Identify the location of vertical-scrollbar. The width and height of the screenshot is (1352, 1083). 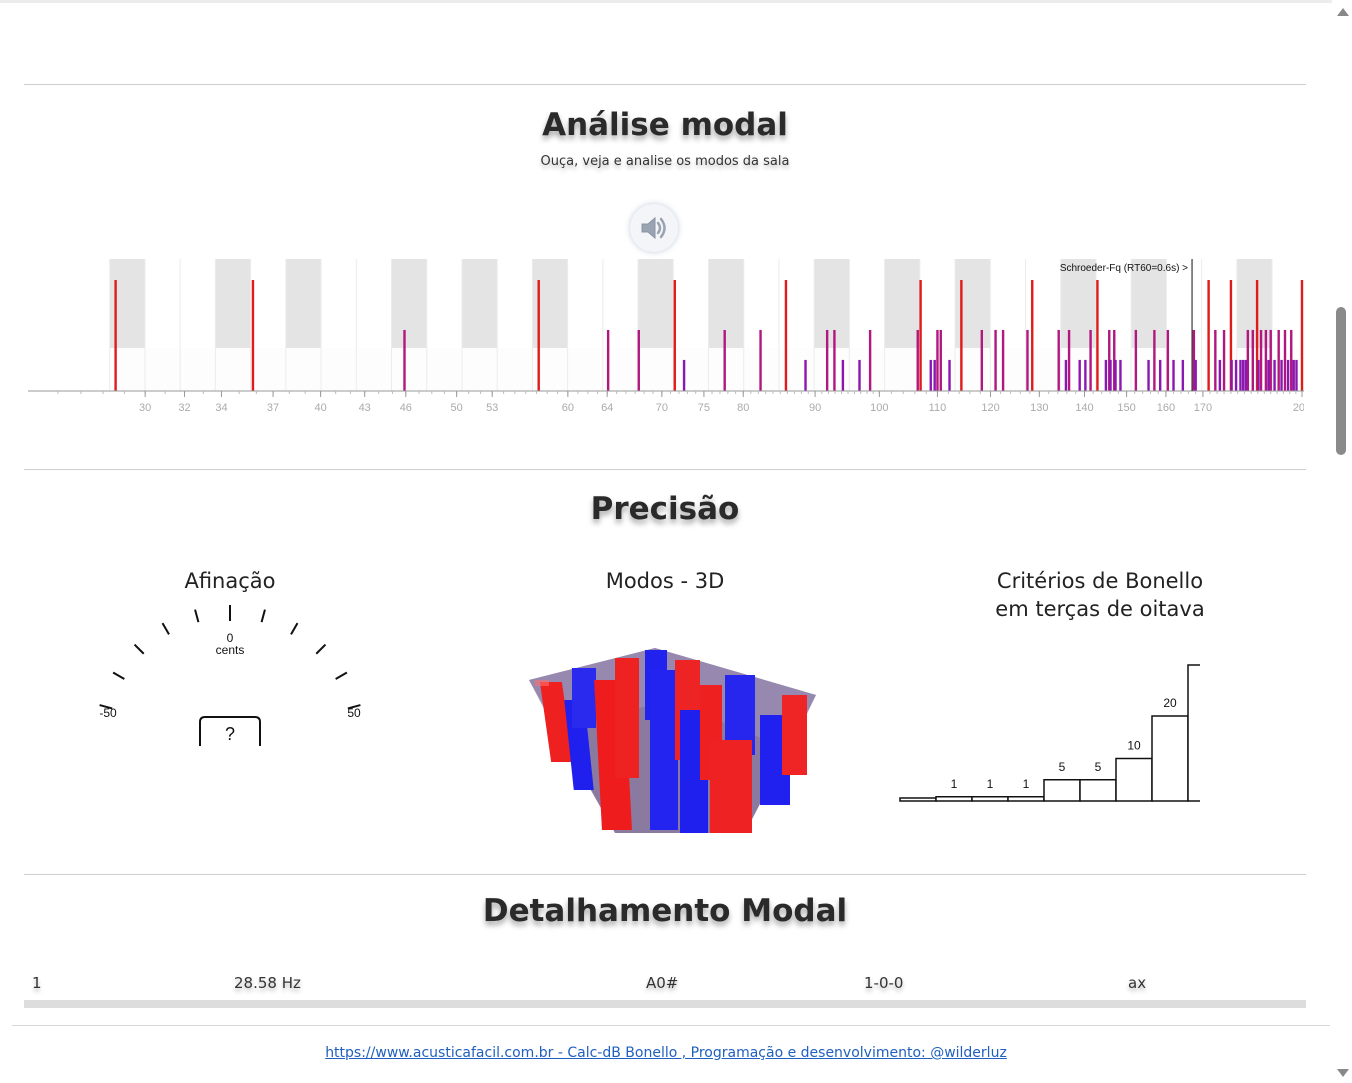
(1342, 541).